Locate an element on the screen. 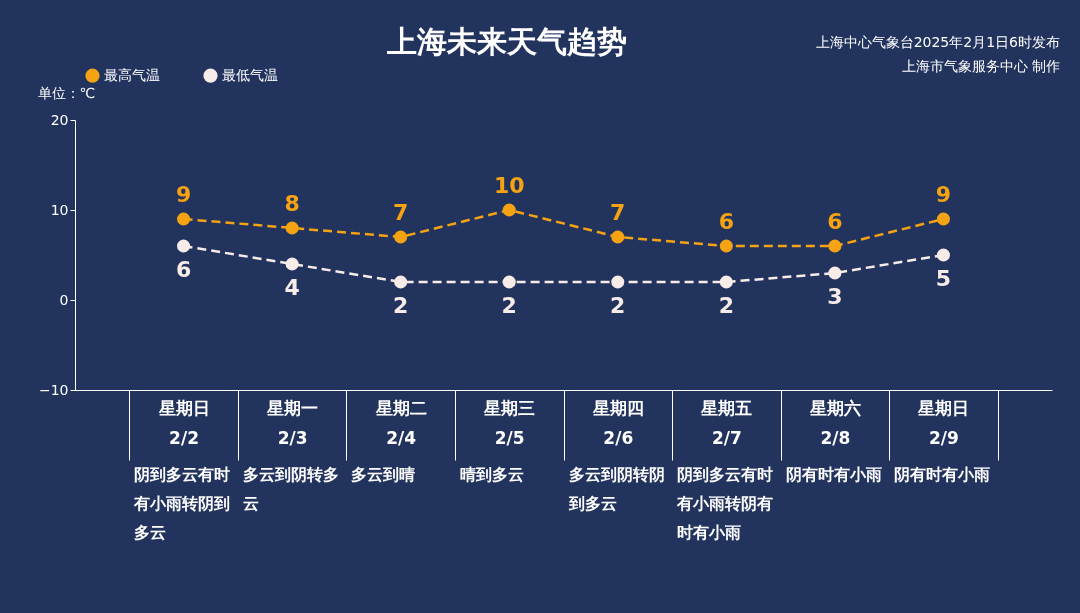  data-label: 8 is located at coordinates (292, 203).